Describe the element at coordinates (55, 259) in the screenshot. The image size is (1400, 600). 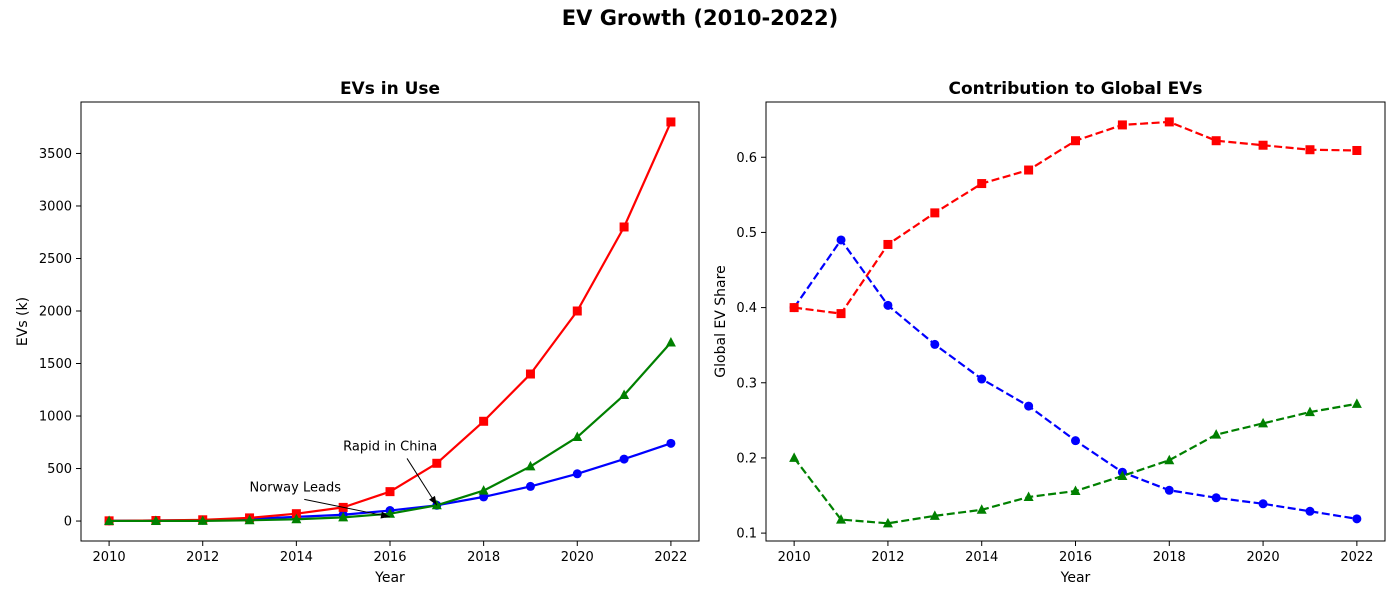
I see `y-tick-label: 2500` at that location.